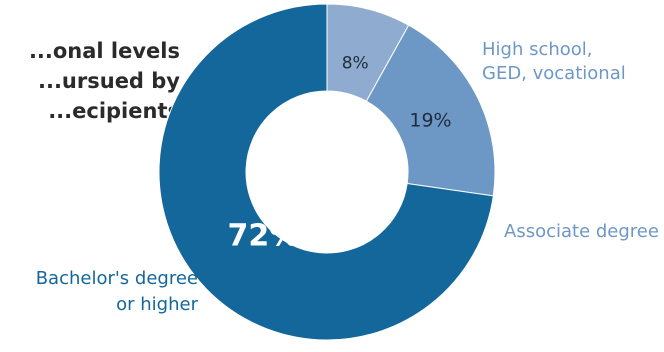  I want to click on category-label-high-school: GED, vocational, so click(554, 73).